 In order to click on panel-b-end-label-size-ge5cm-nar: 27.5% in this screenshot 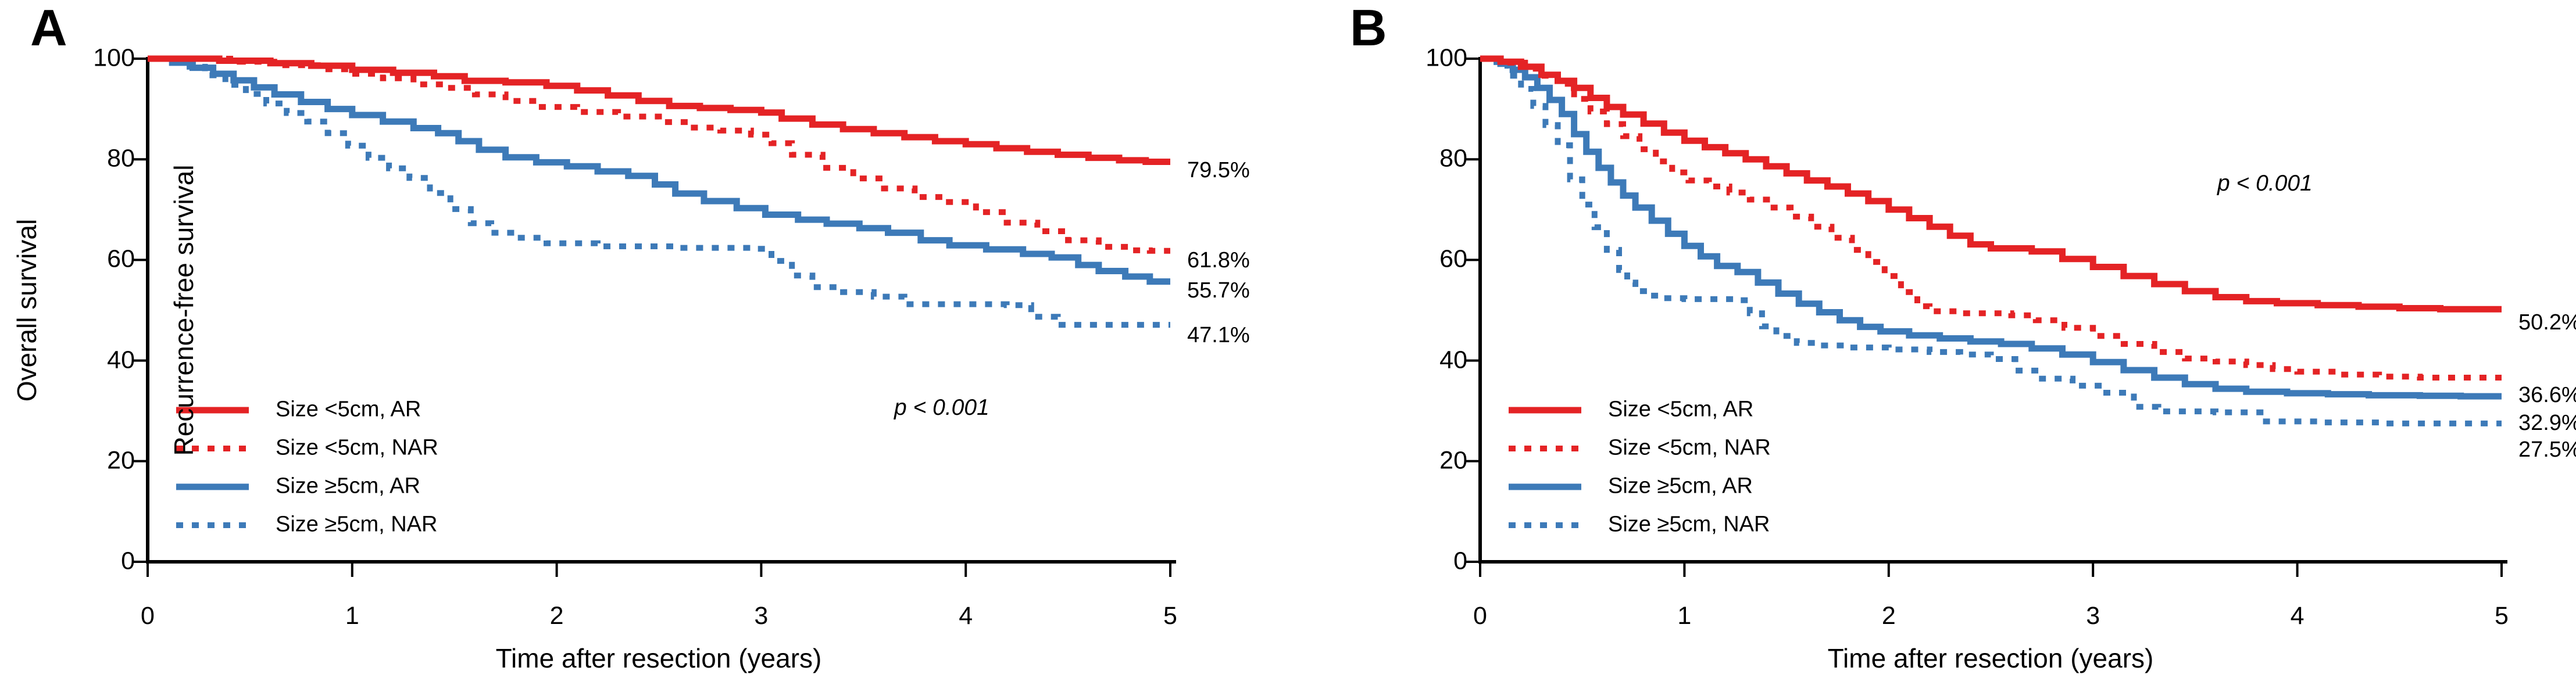, I will do `click(2547, 450)`.